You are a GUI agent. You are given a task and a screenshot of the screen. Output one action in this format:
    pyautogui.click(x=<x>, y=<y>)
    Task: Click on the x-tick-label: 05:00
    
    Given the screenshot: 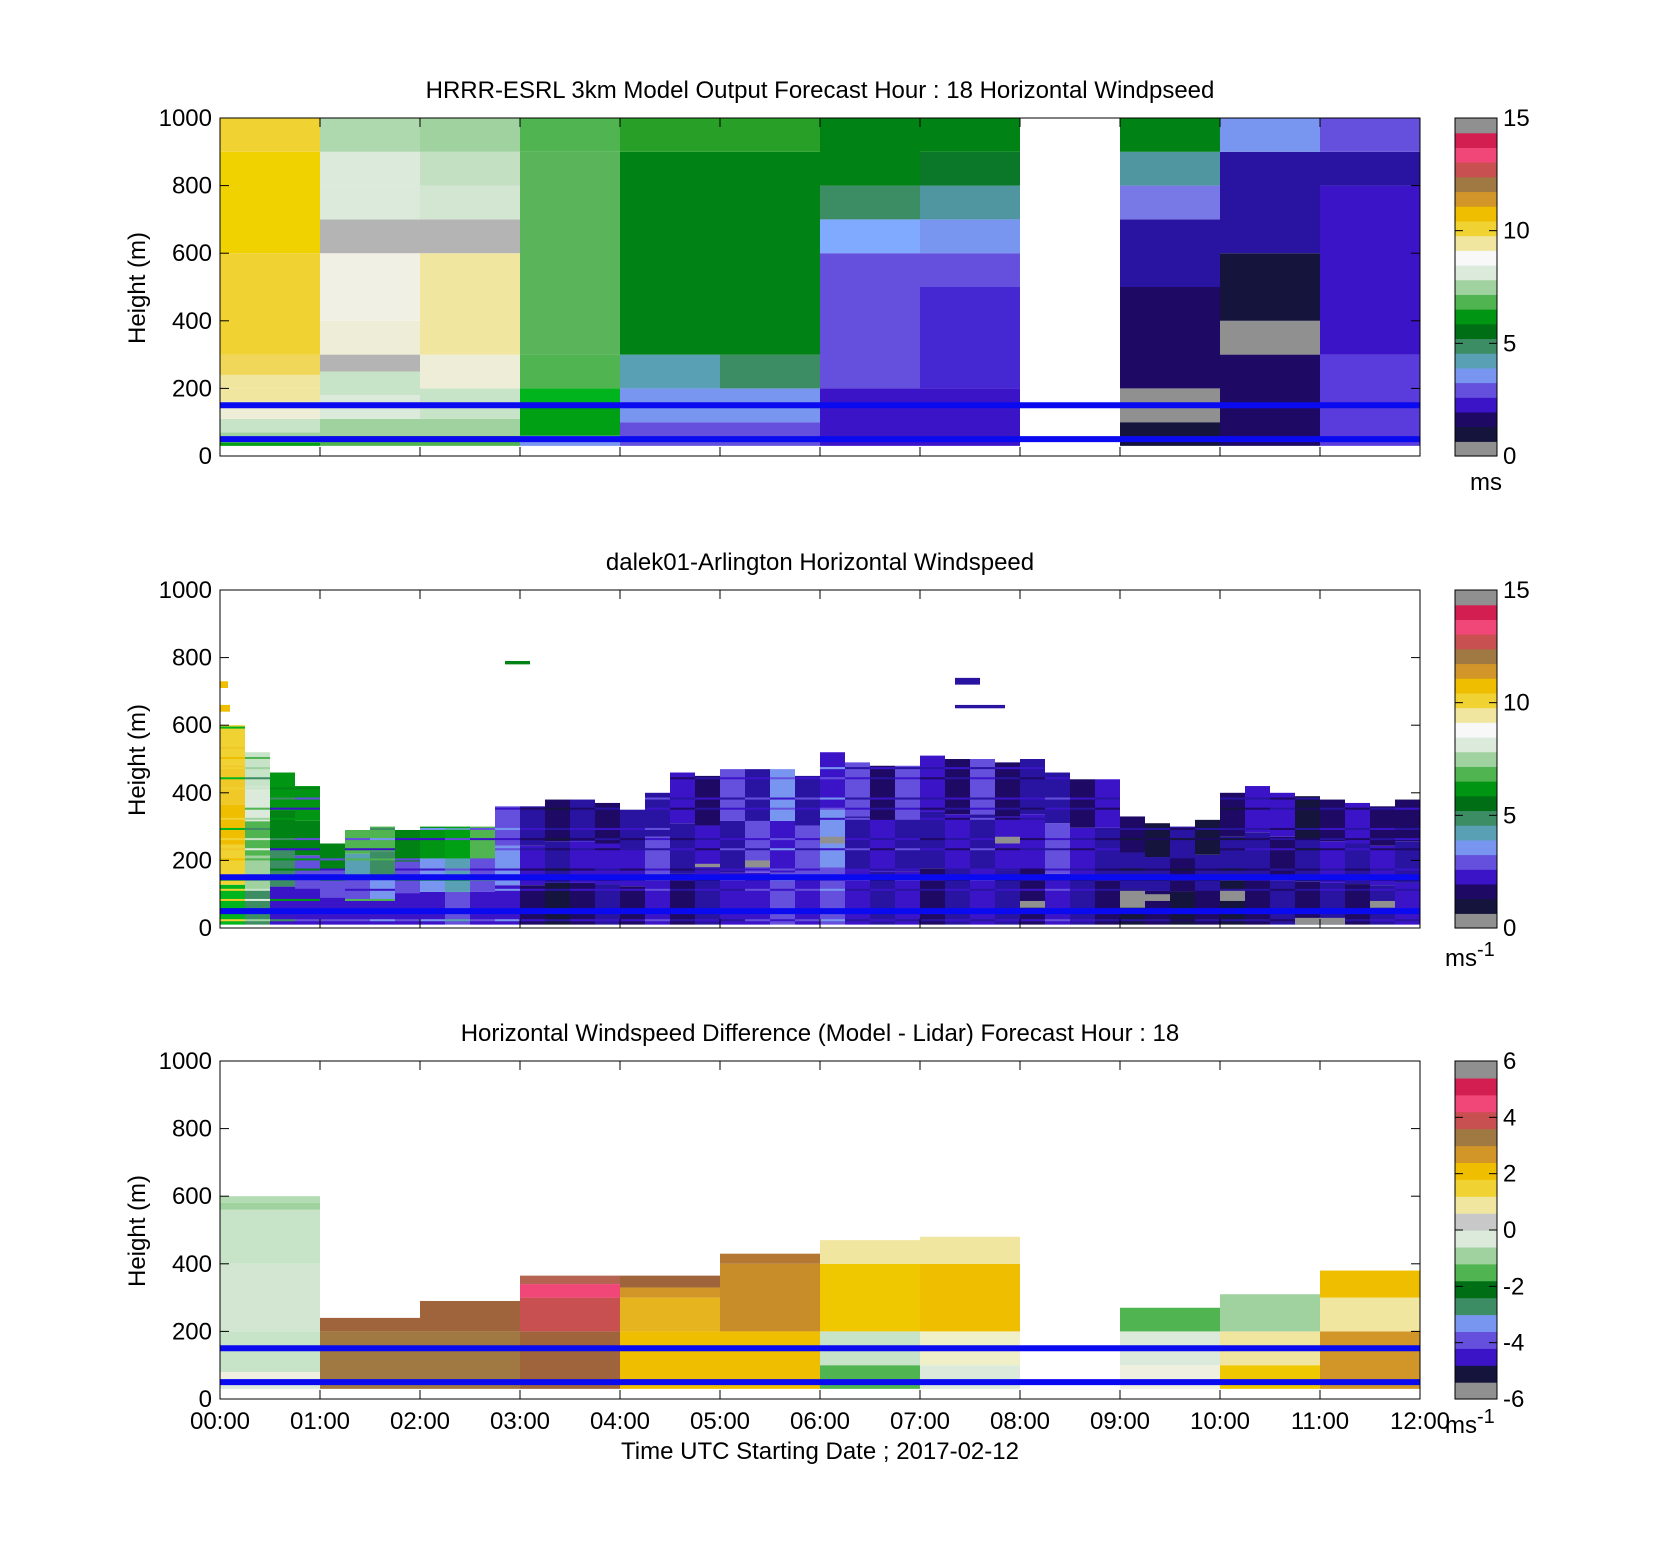 What is the action you would take?
    pyautogui.click(x=720, y=1421)
    